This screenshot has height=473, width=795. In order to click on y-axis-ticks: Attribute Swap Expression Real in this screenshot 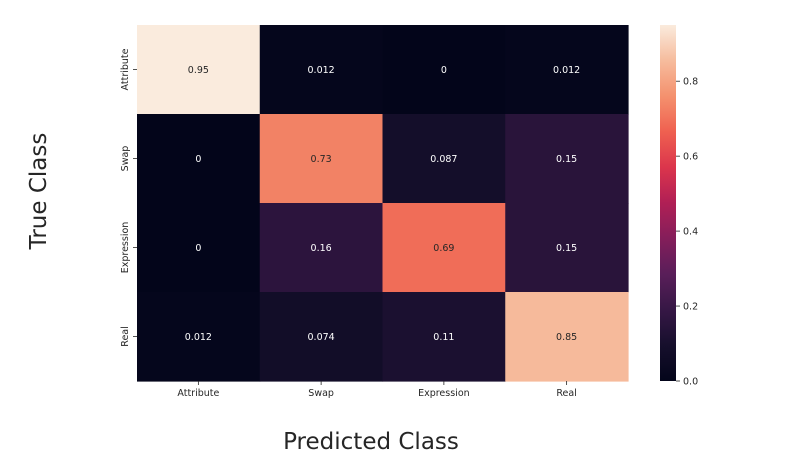, I will do `click(128, 197)`.